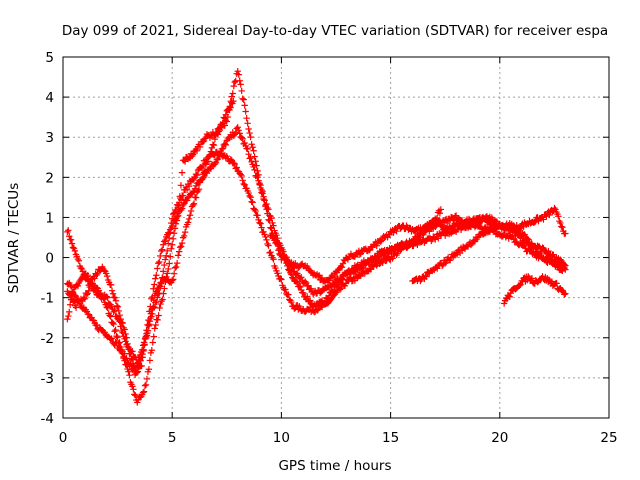 The width and height of the screenshot is (640, 480). Describe the element at coordinates (489, 252) in the screenshot. I see `series-track-f` at that location.